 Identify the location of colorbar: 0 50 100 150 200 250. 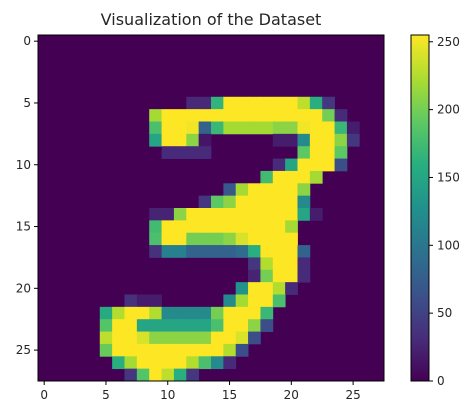
(435, 211).